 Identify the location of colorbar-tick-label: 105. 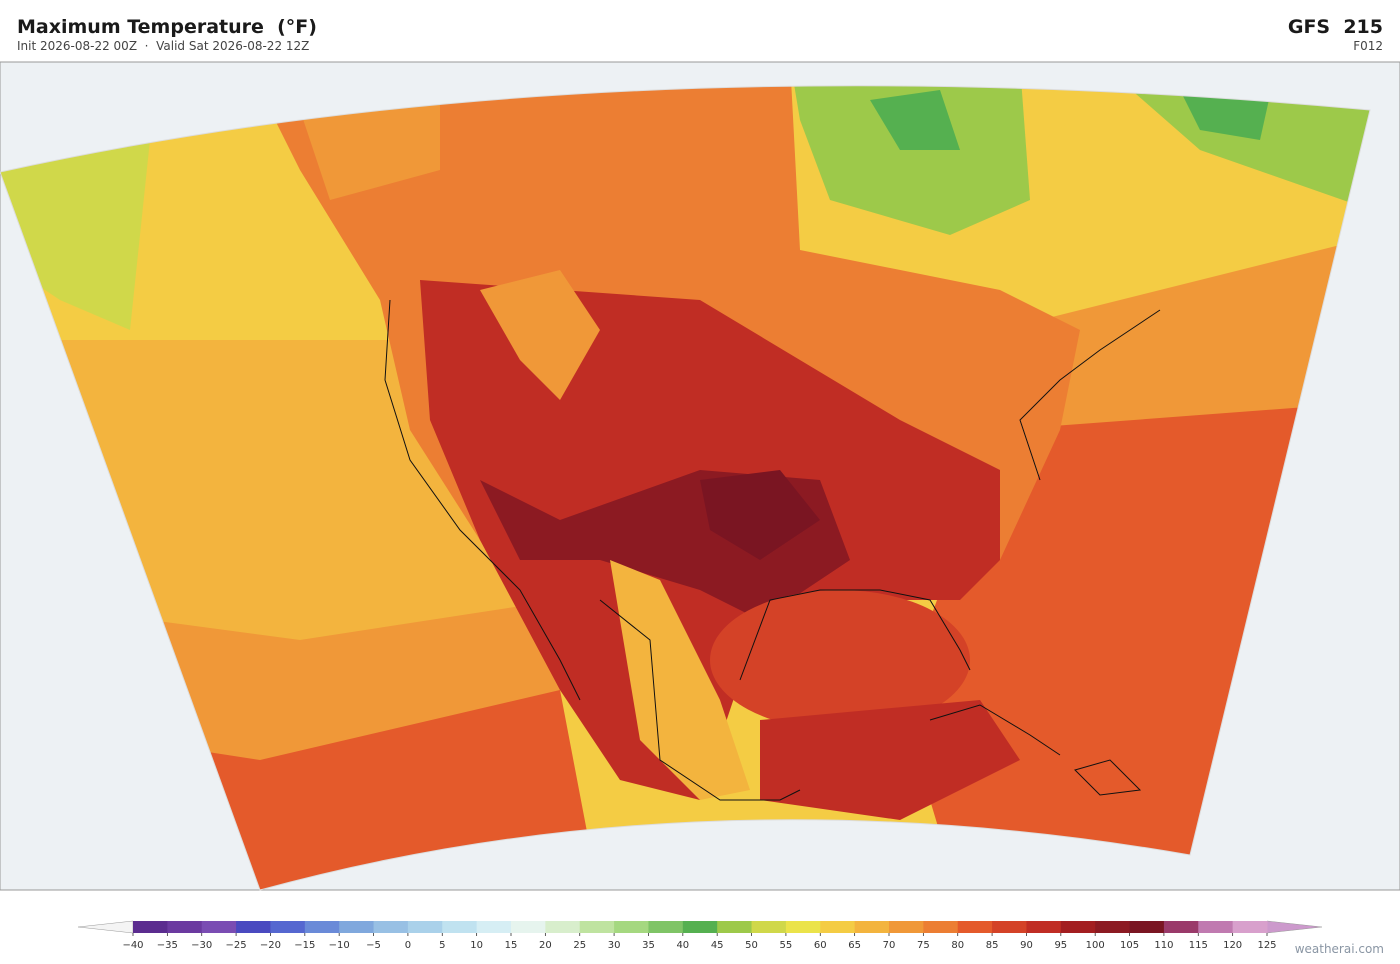
(1129, 945).